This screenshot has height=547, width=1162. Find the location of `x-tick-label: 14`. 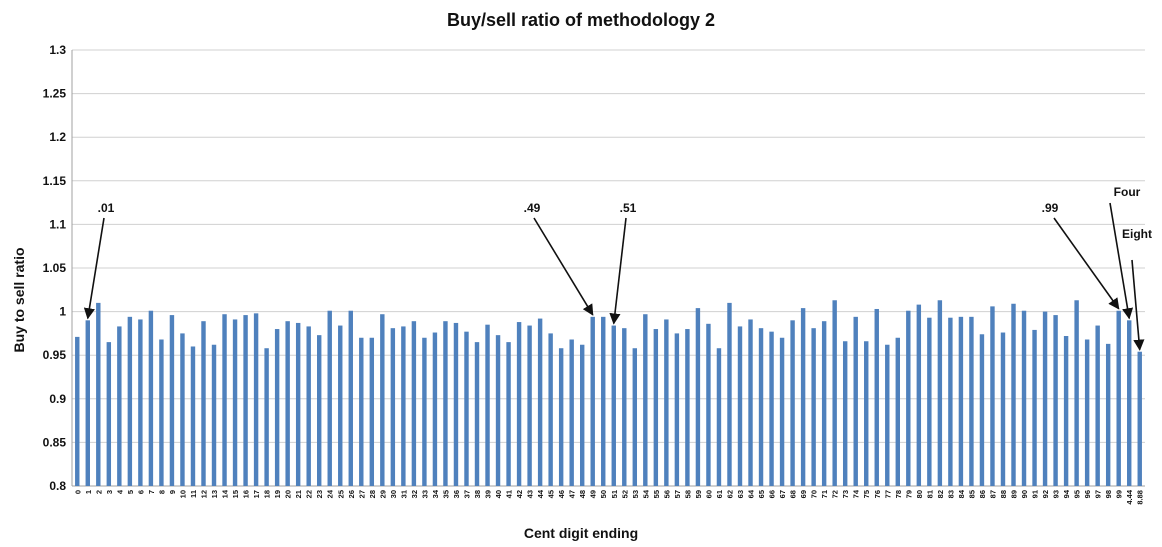

x-tick-label: 14 is located at coordinates (225, 493).